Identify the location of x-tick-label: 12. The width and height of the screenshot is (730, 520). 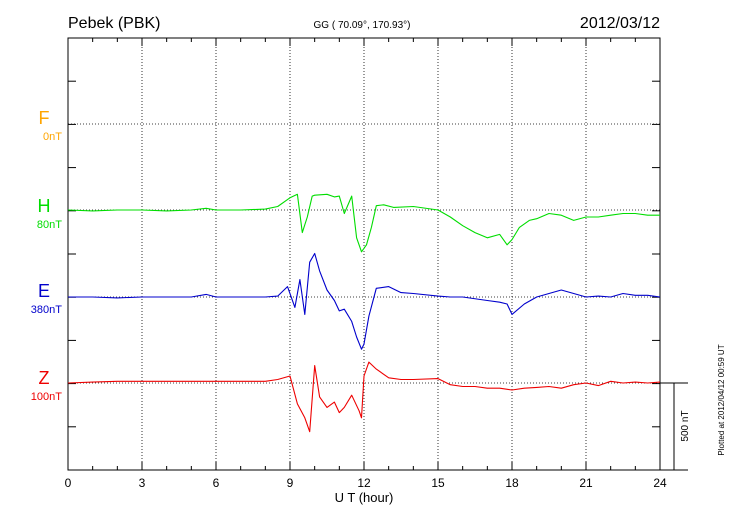
(364, 483).